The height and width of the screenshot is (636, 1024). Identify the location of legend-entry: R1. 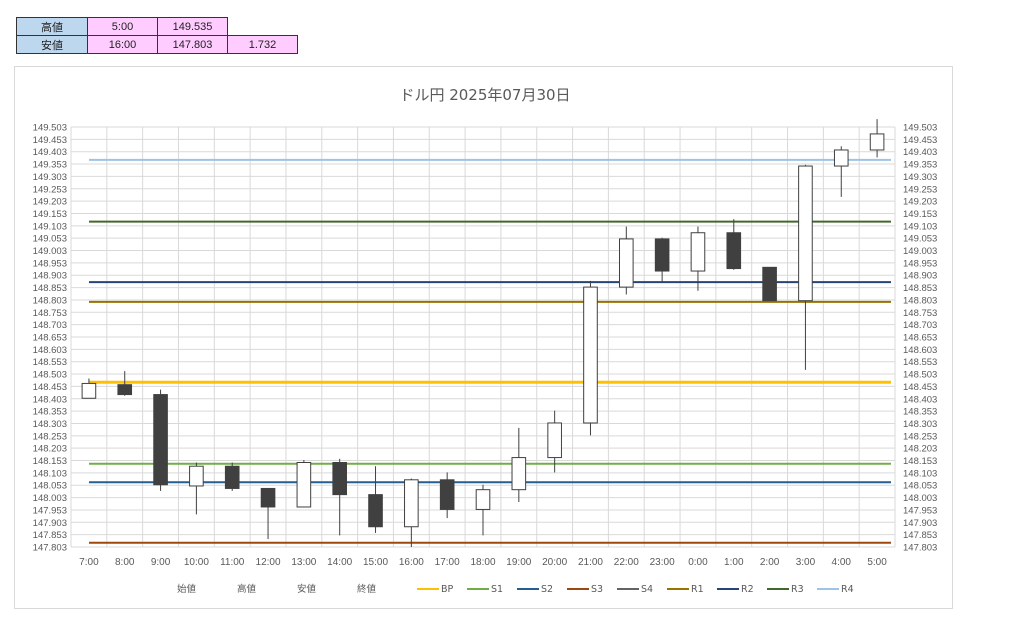
(697, 589).